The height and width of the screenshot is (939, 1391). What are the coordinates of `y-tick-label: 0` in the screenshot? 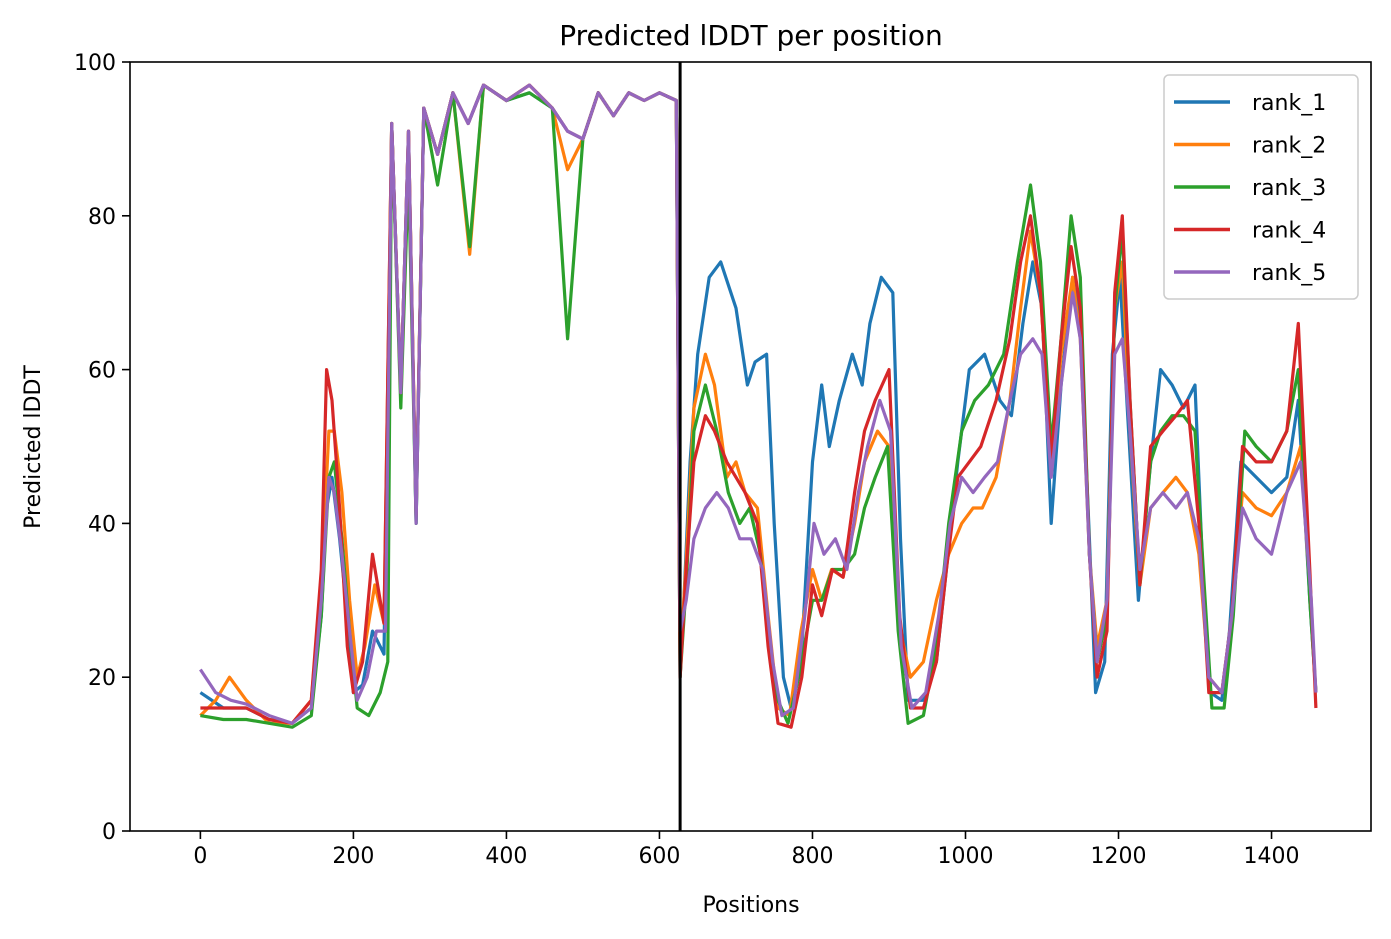 It's located at (109, 832).